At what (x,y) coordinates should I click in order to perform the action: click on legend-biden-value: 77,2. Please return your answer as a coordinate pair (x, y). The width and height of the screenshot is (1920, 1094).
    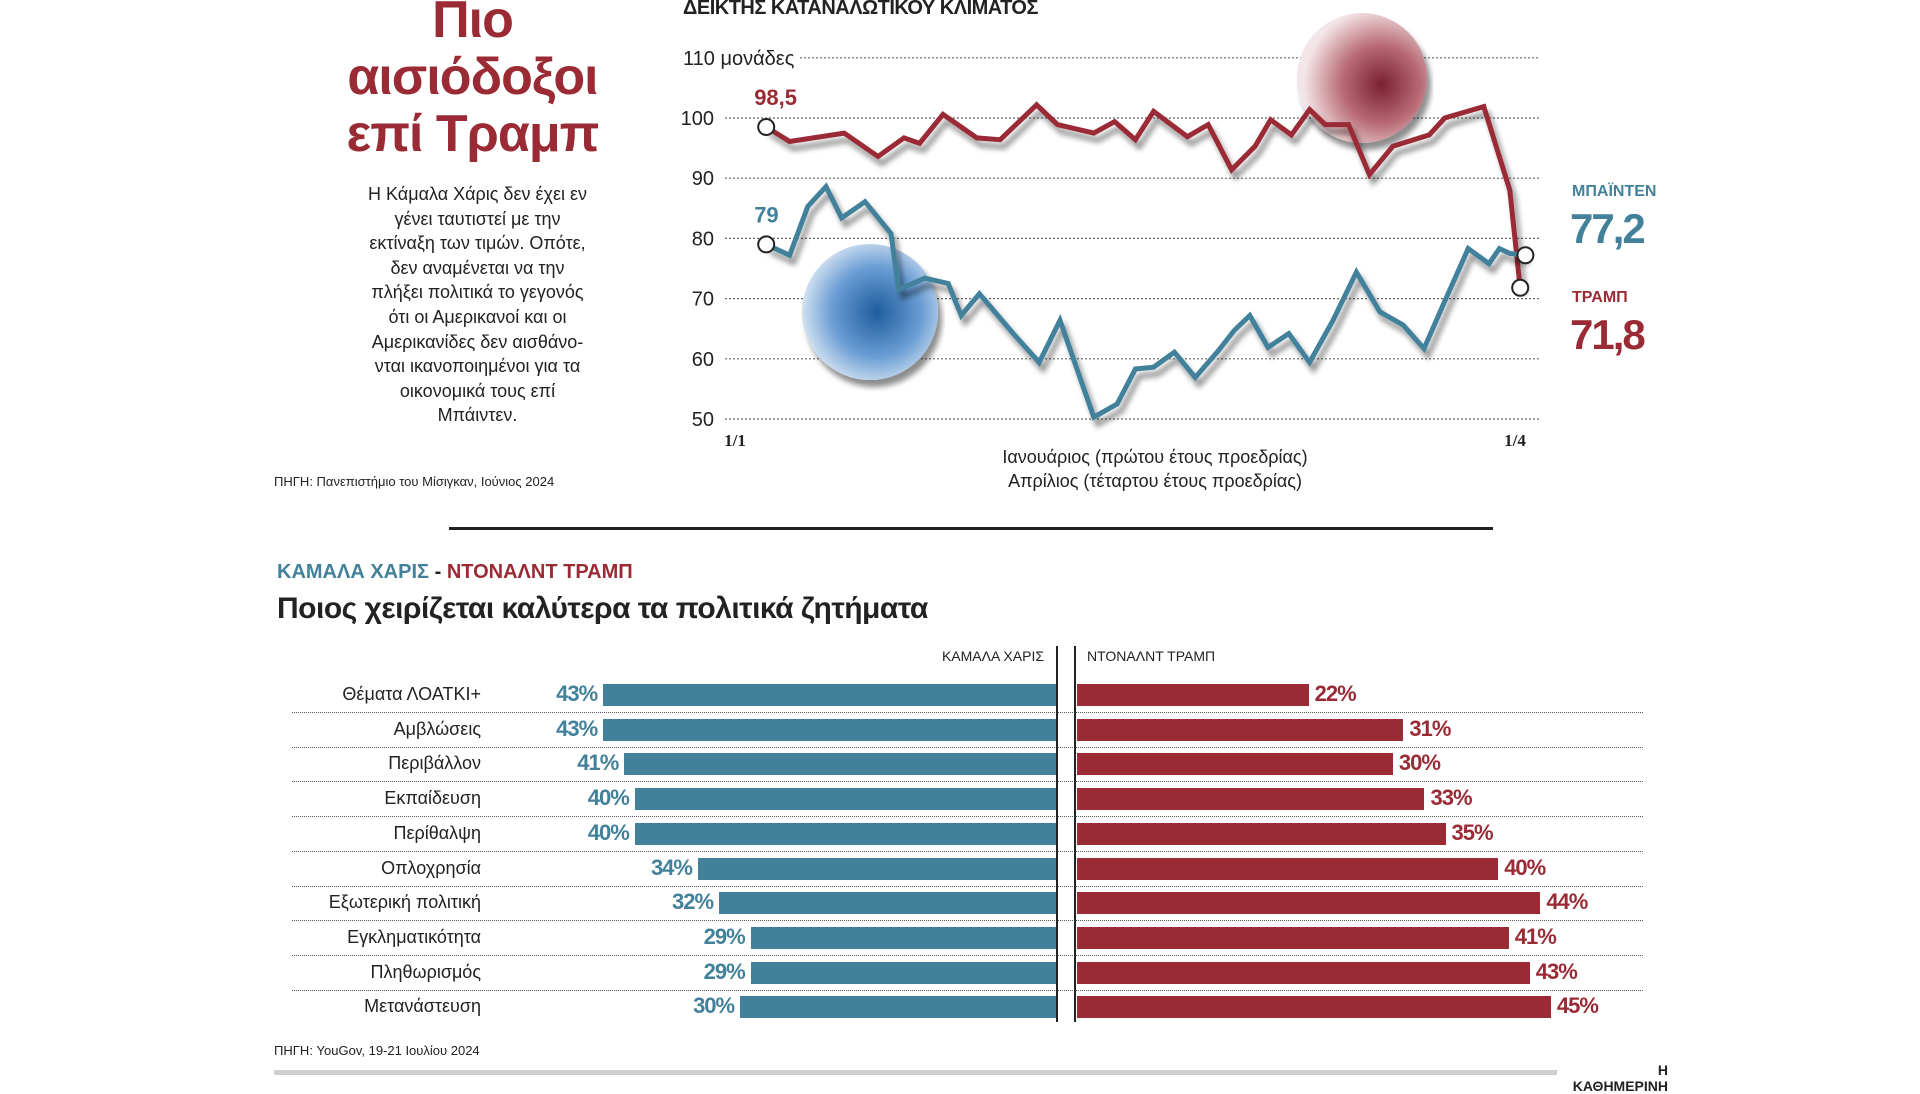
    Looking at the image, I should click on (1608, 228).